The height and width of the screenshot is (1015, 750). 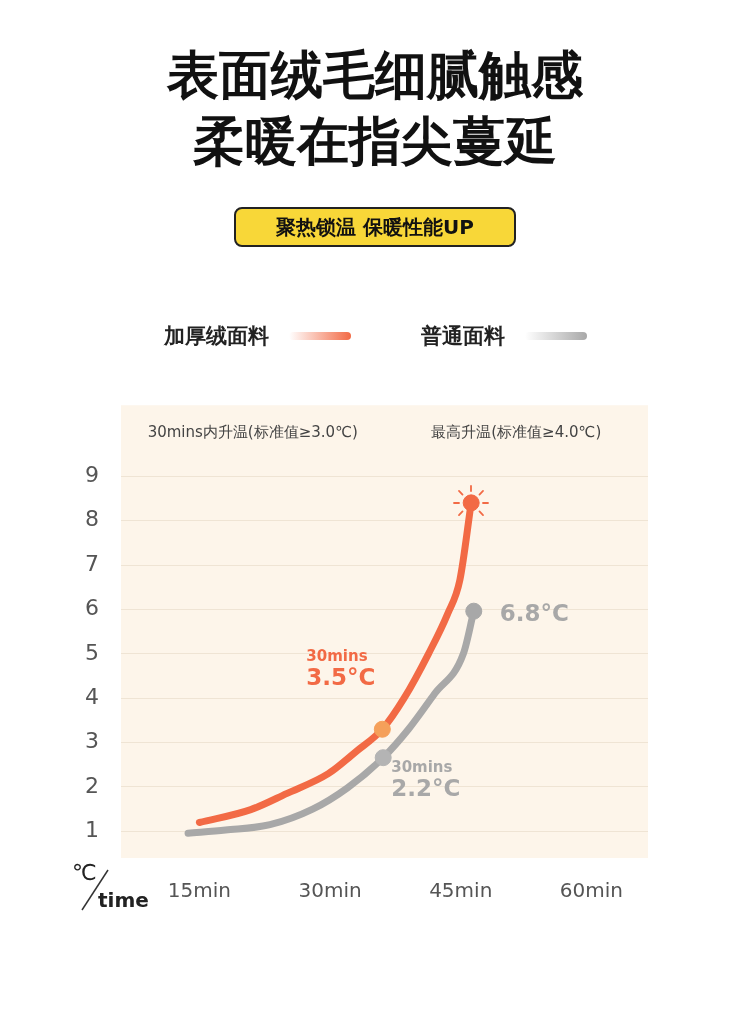 What do you see at coordinates (84, 872) in the screenshot?
I see `y-axis-title: ℃` at bounding box center [84, 872].